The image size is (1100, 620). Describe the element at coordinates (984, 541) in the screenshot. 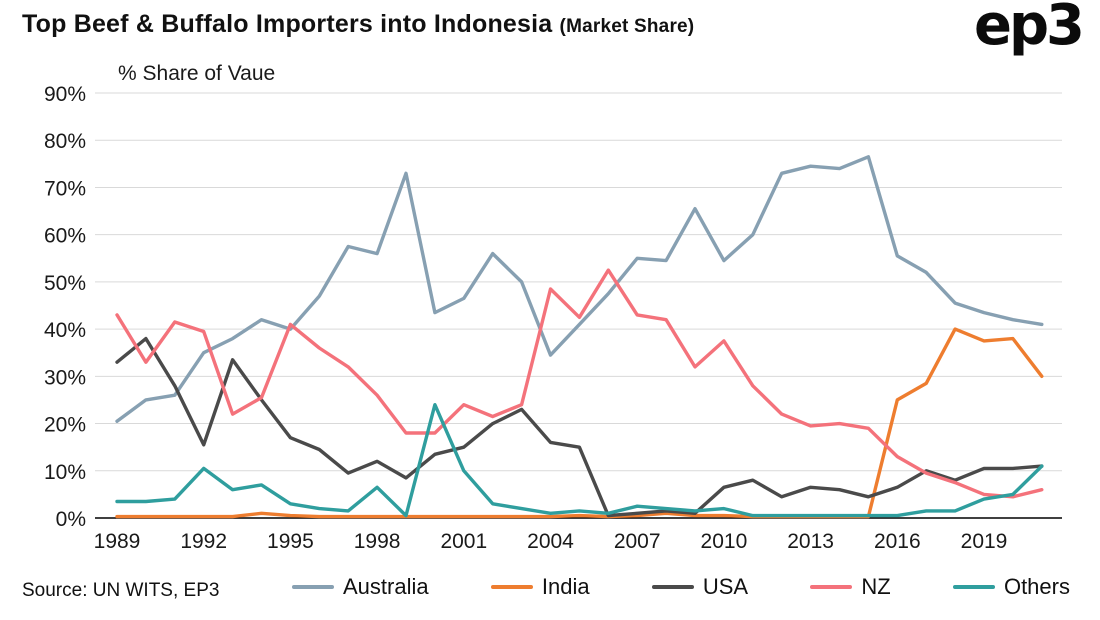

I see `x-tick-label: 2019` at that location.